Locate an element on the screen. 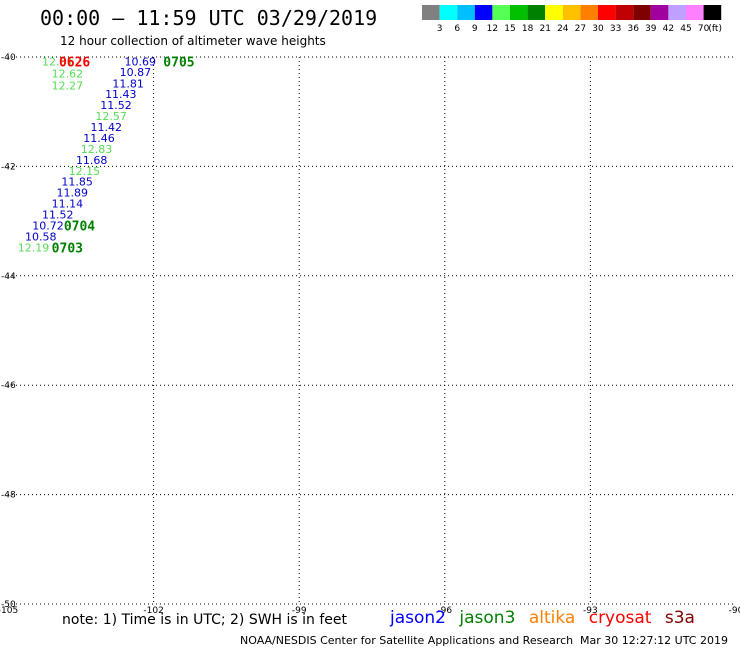  swh-measurement: 10.58 is located at coordinates (40, 236).